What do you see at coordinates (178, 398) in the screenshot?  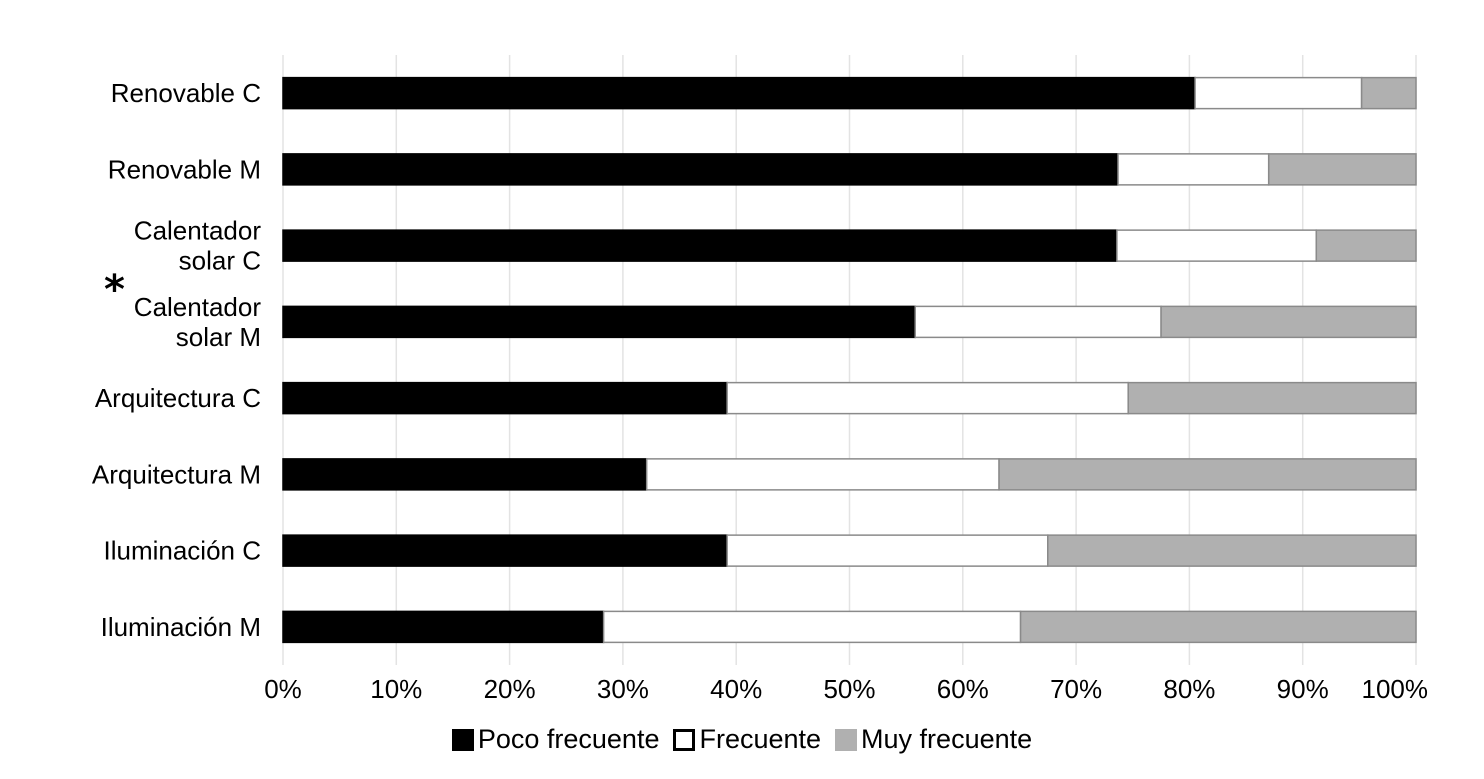 I see `category-label: Arquitectura C` at bounding box center [178, 398].